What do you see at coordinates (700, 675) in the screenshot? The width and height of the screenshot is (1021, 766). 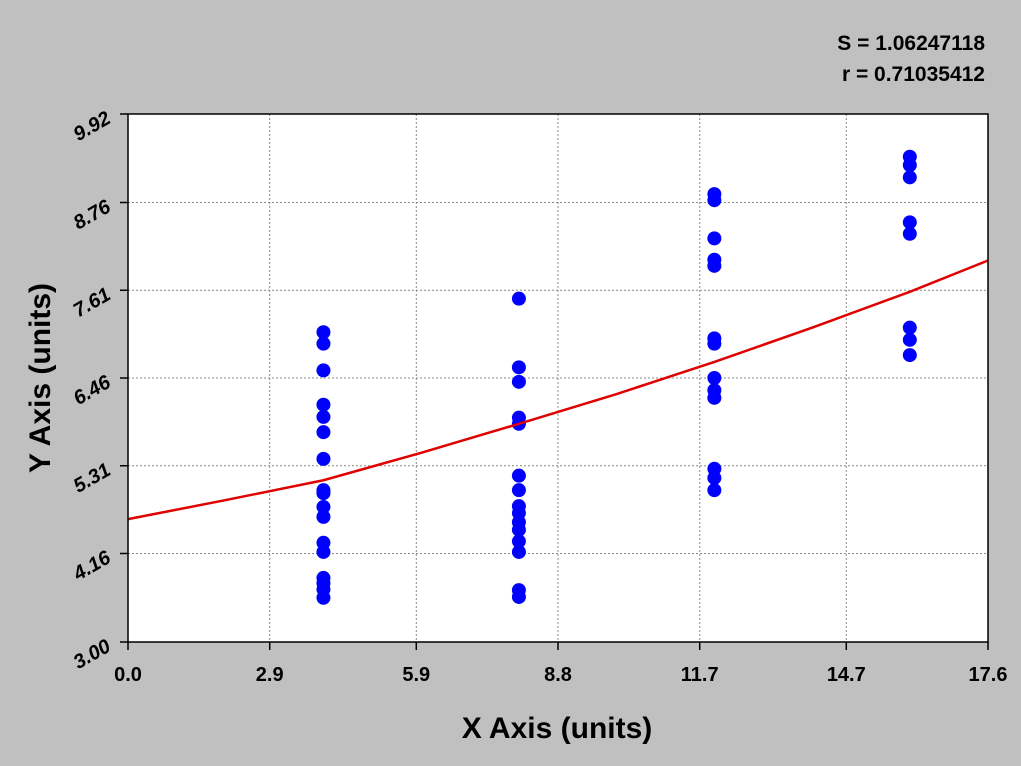 I see `x-tick-label: 11.7` at bounding box center [700, 675].